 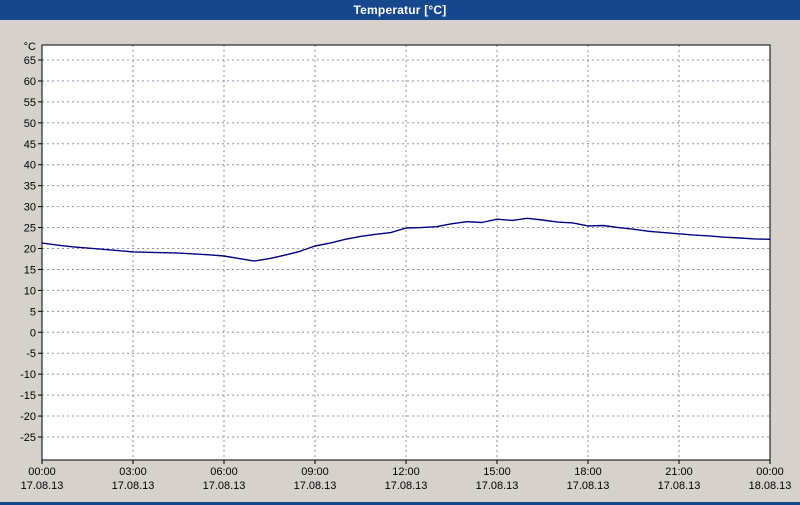 What do you see at coordinates (30, 291) in the screenshot?
I see `y-tick-label: 10` at bounding box center [30, 291].